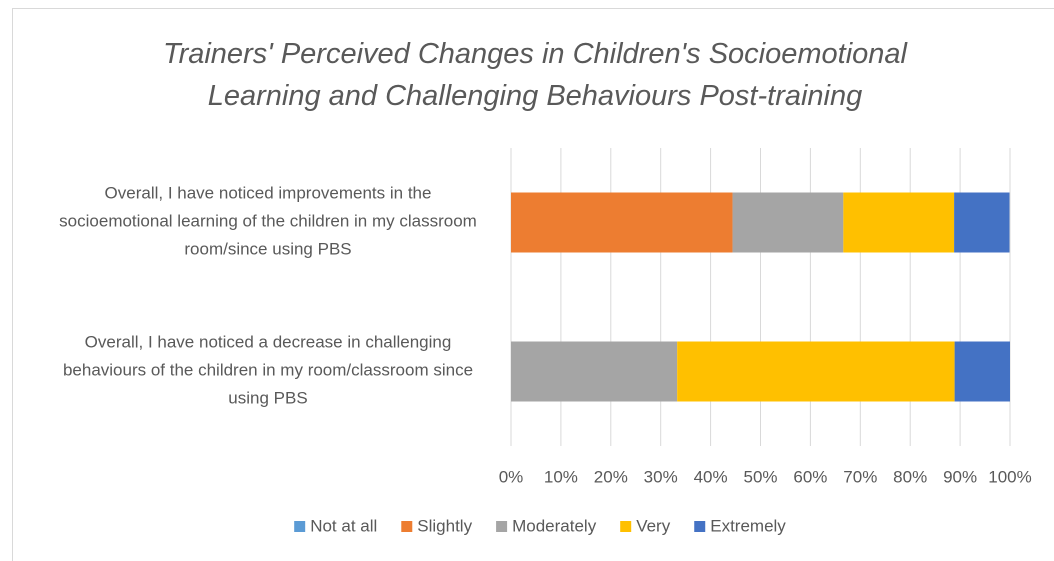  What do you see at coordinates (760, 476) in the screenshot?
I see `x-tick-label: 50%` at bounding box center [760, 476].